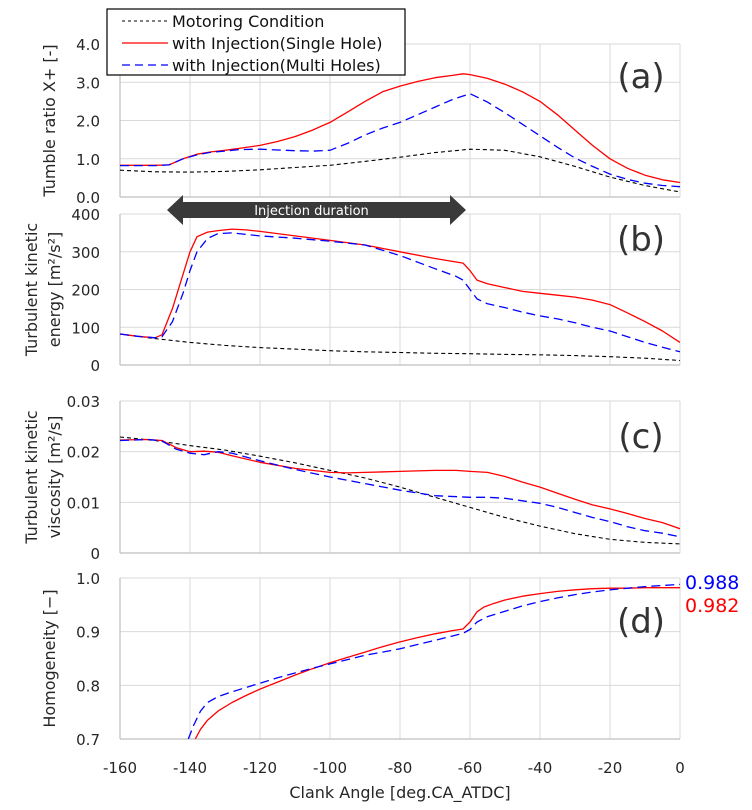 This screenshot has width=752, height=810. What do you see at coordinates (610, 768) in the screenshot?
I see `x-tick-label: -20` at bounding box center [610, 768].